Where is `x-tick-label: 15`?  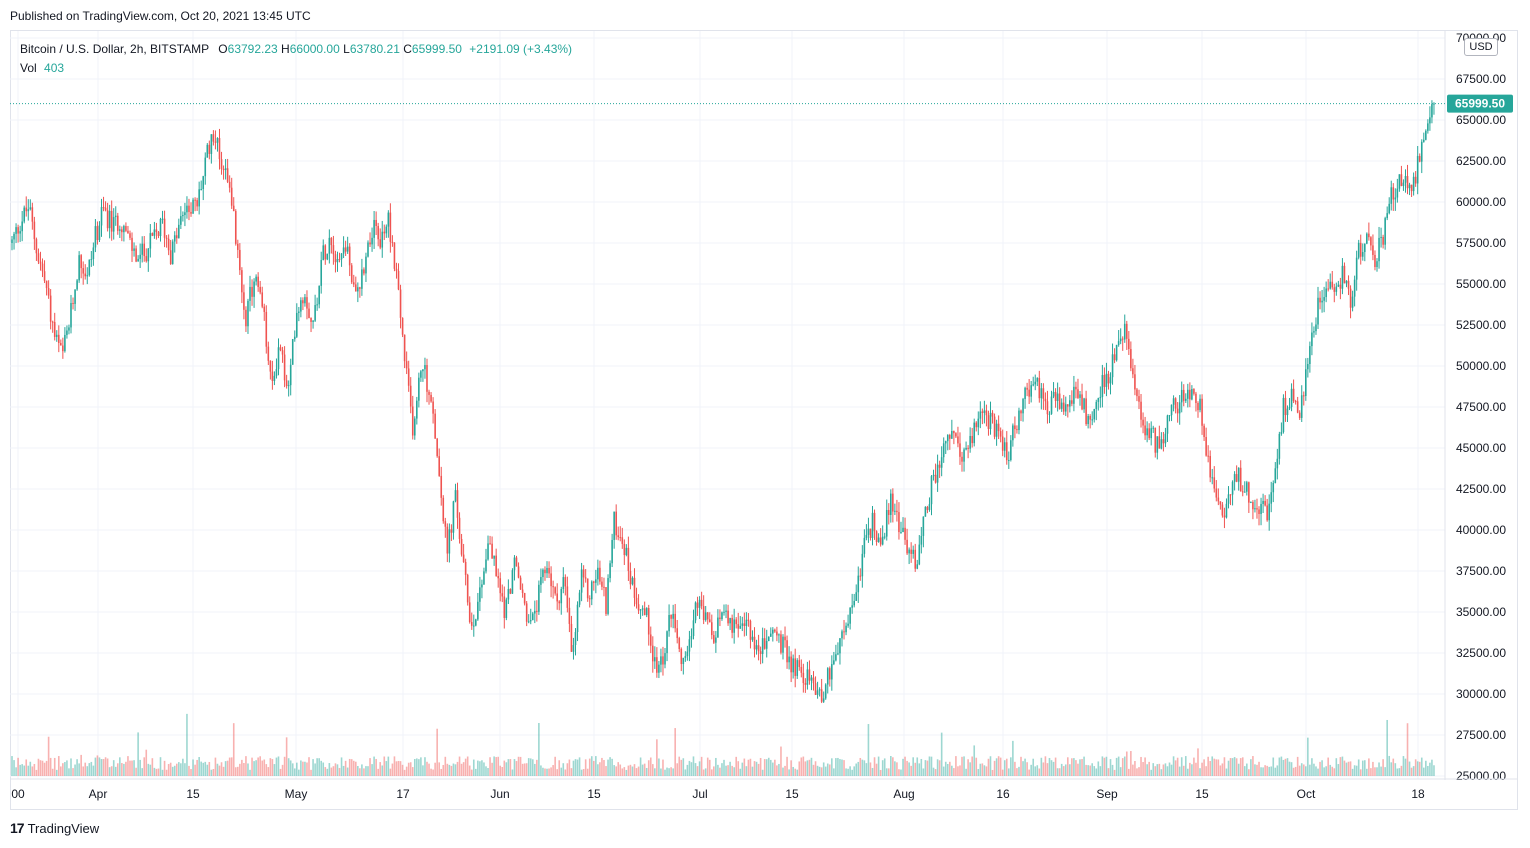
x-tick-label: 15 is located at coordinates (792, 794).